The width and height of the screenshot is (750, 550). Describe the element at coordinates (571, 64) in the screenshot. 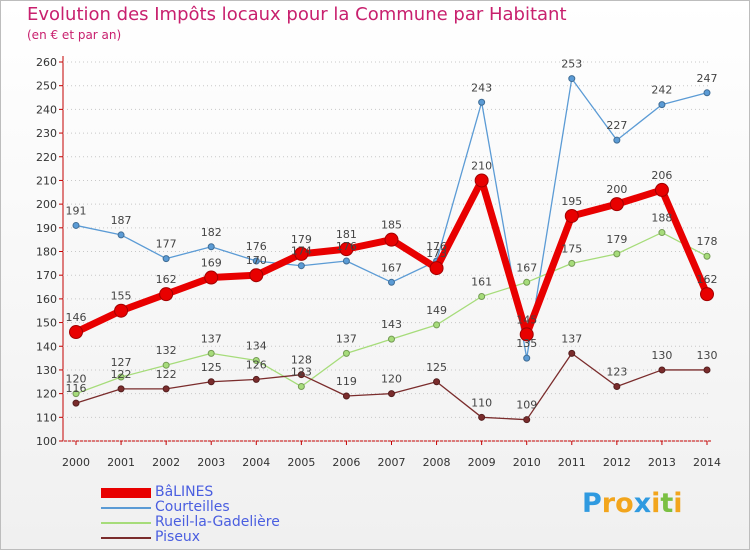

I see `data-label-courteilles: 253` at that location.